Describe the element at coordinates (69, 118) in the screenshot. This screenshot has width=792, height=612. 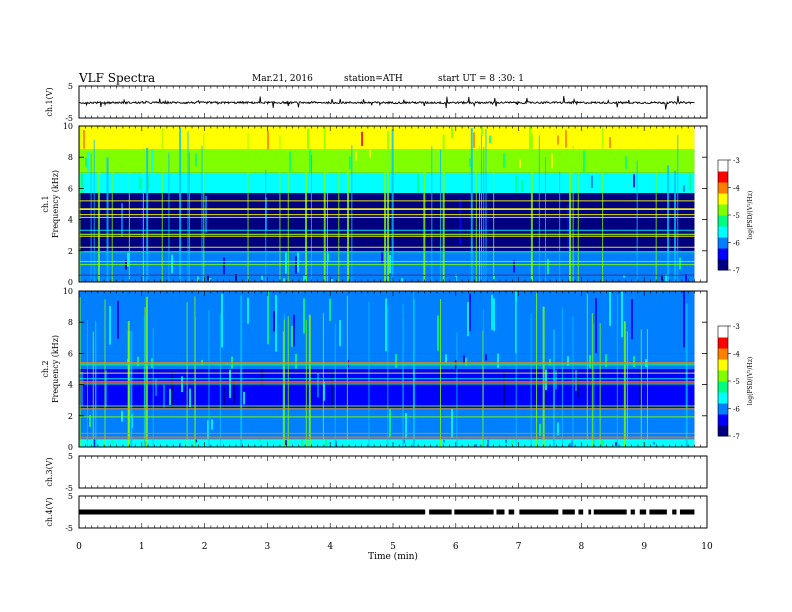
I see `ch1-panel-ytick-1: -5` at that location.